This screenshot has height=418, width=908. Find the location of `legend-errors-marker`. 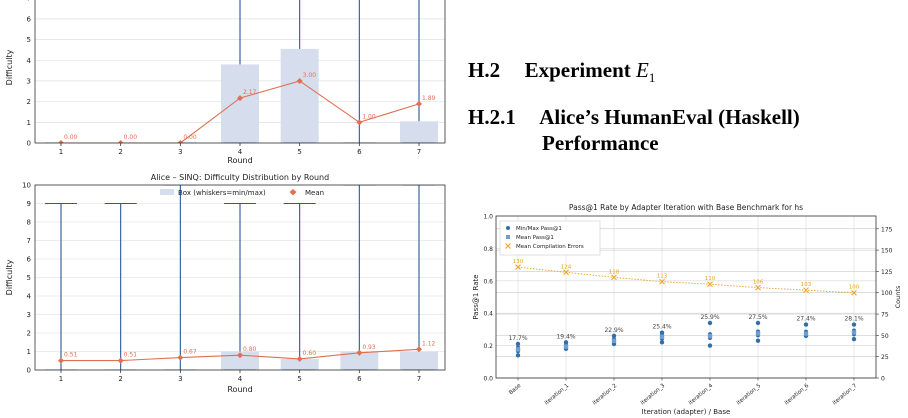

legend-errors-marker is located at coordinates (508, 246).